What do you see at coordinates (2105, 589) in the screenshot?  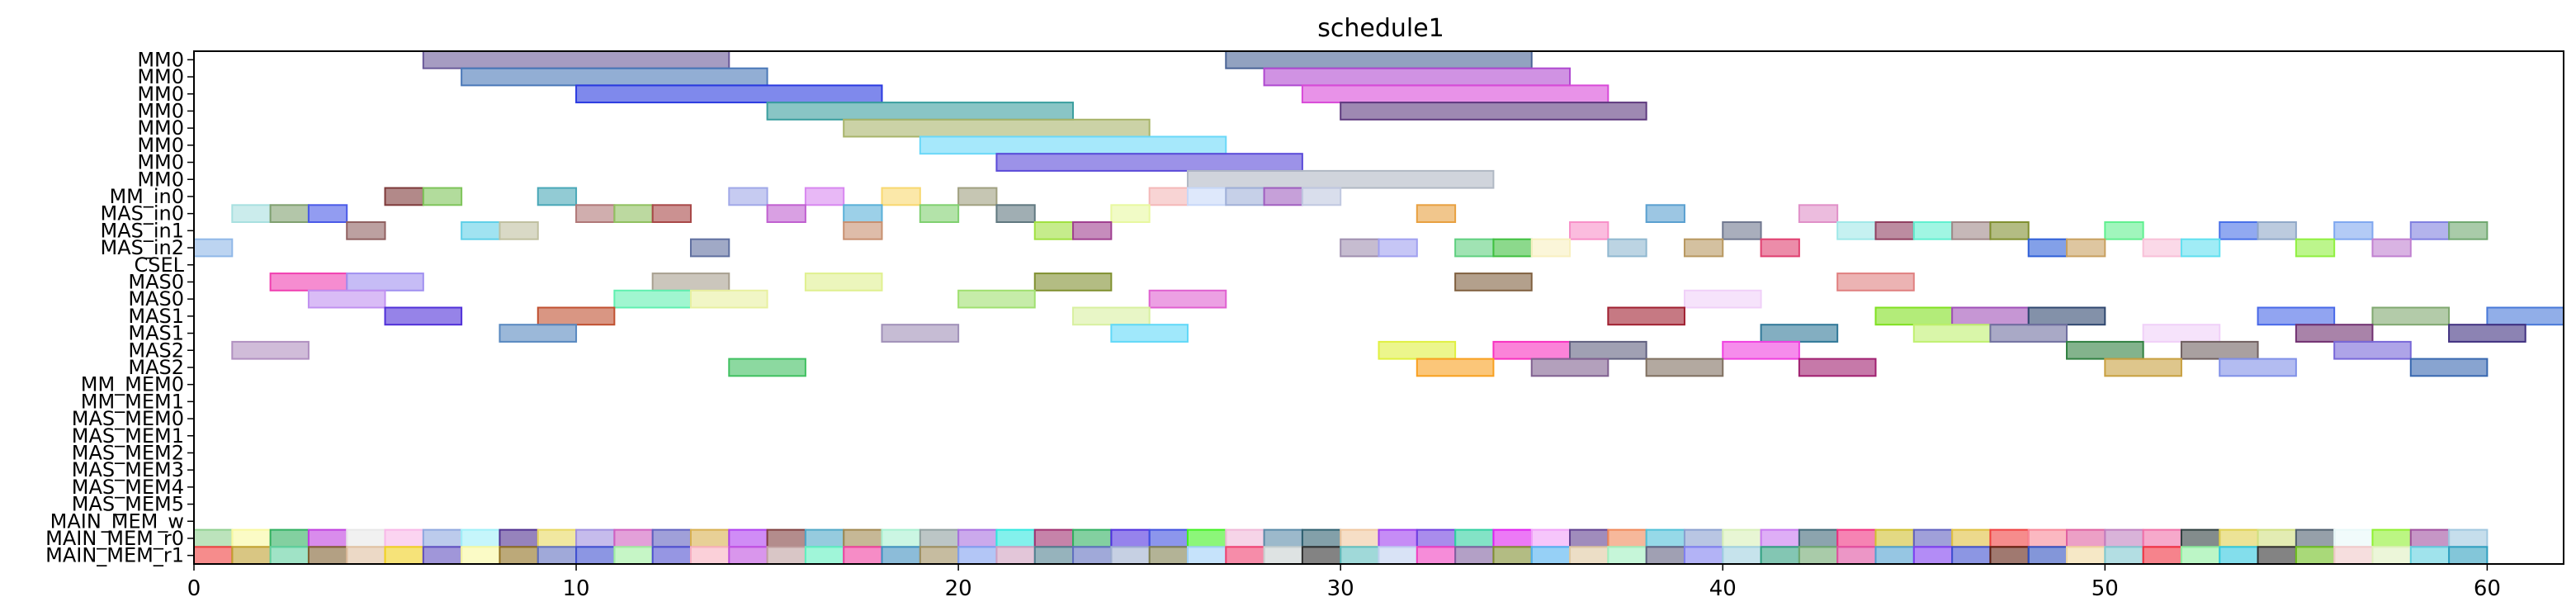 I see `x-tick-label: 50` at bounding box center [2105, 589].